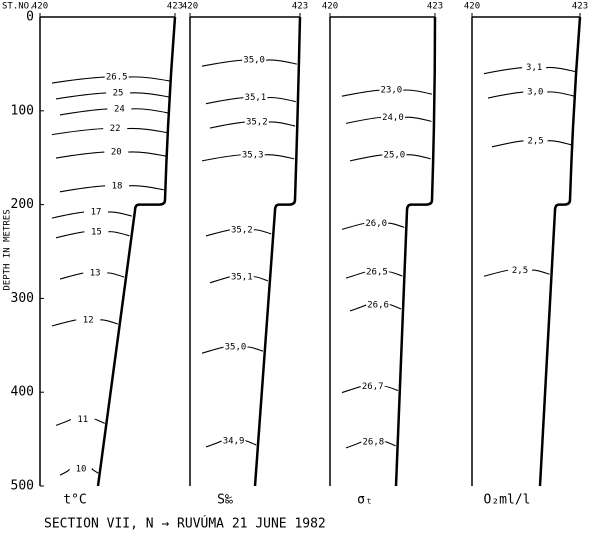 This screenshot has height=535, width=599. I want to click on contour-label: 24, so click(119, 109).